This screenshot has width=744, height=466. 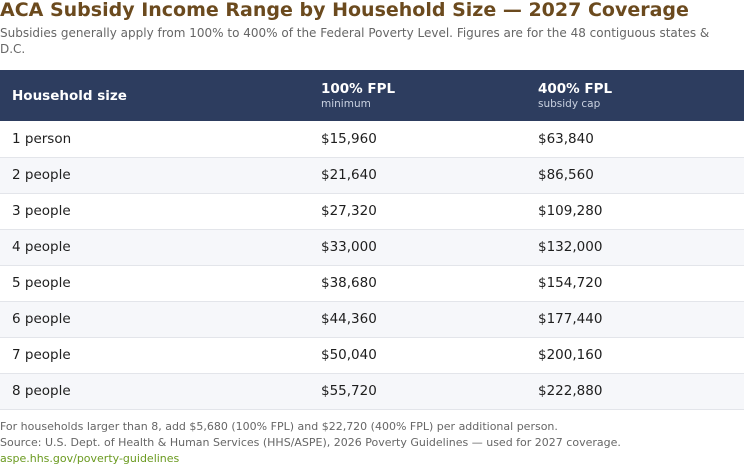 What do you see at coordinates (566, 175) in the screenshot?
I see `cell-400-fpl: $86,560` at bounding box center [566, 175].